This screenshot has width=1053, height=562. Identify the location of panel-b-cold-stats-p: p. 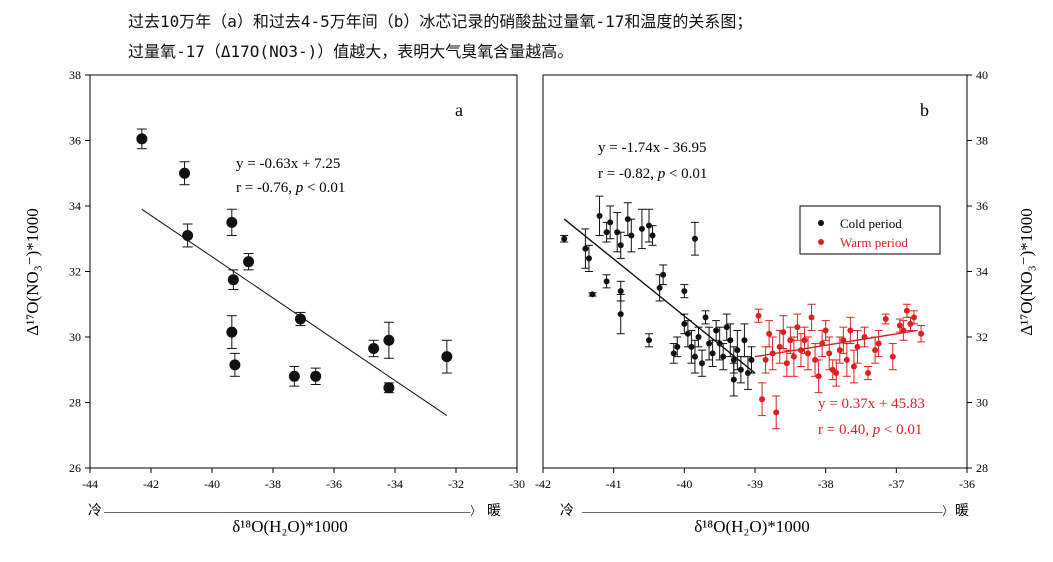
(661, 174).